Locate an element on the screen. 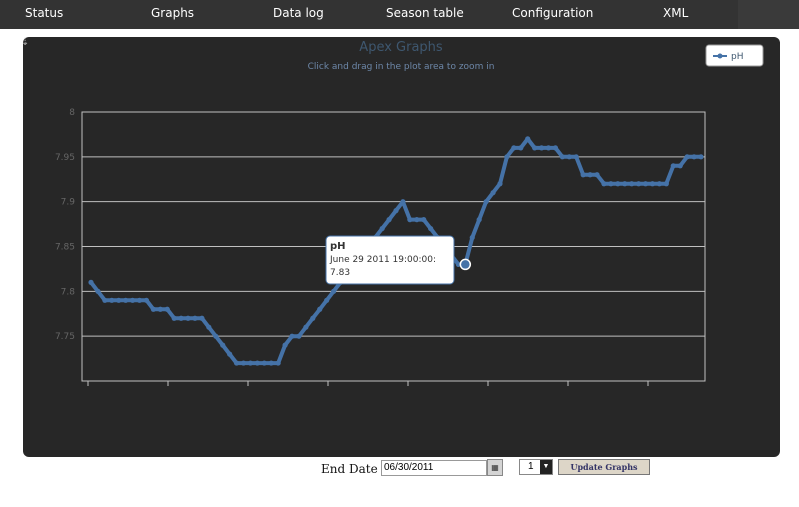 Image resolution: width=799 pixels, height=507 pixels. nav-season-table: Season table is located at coordinates (425, 13).